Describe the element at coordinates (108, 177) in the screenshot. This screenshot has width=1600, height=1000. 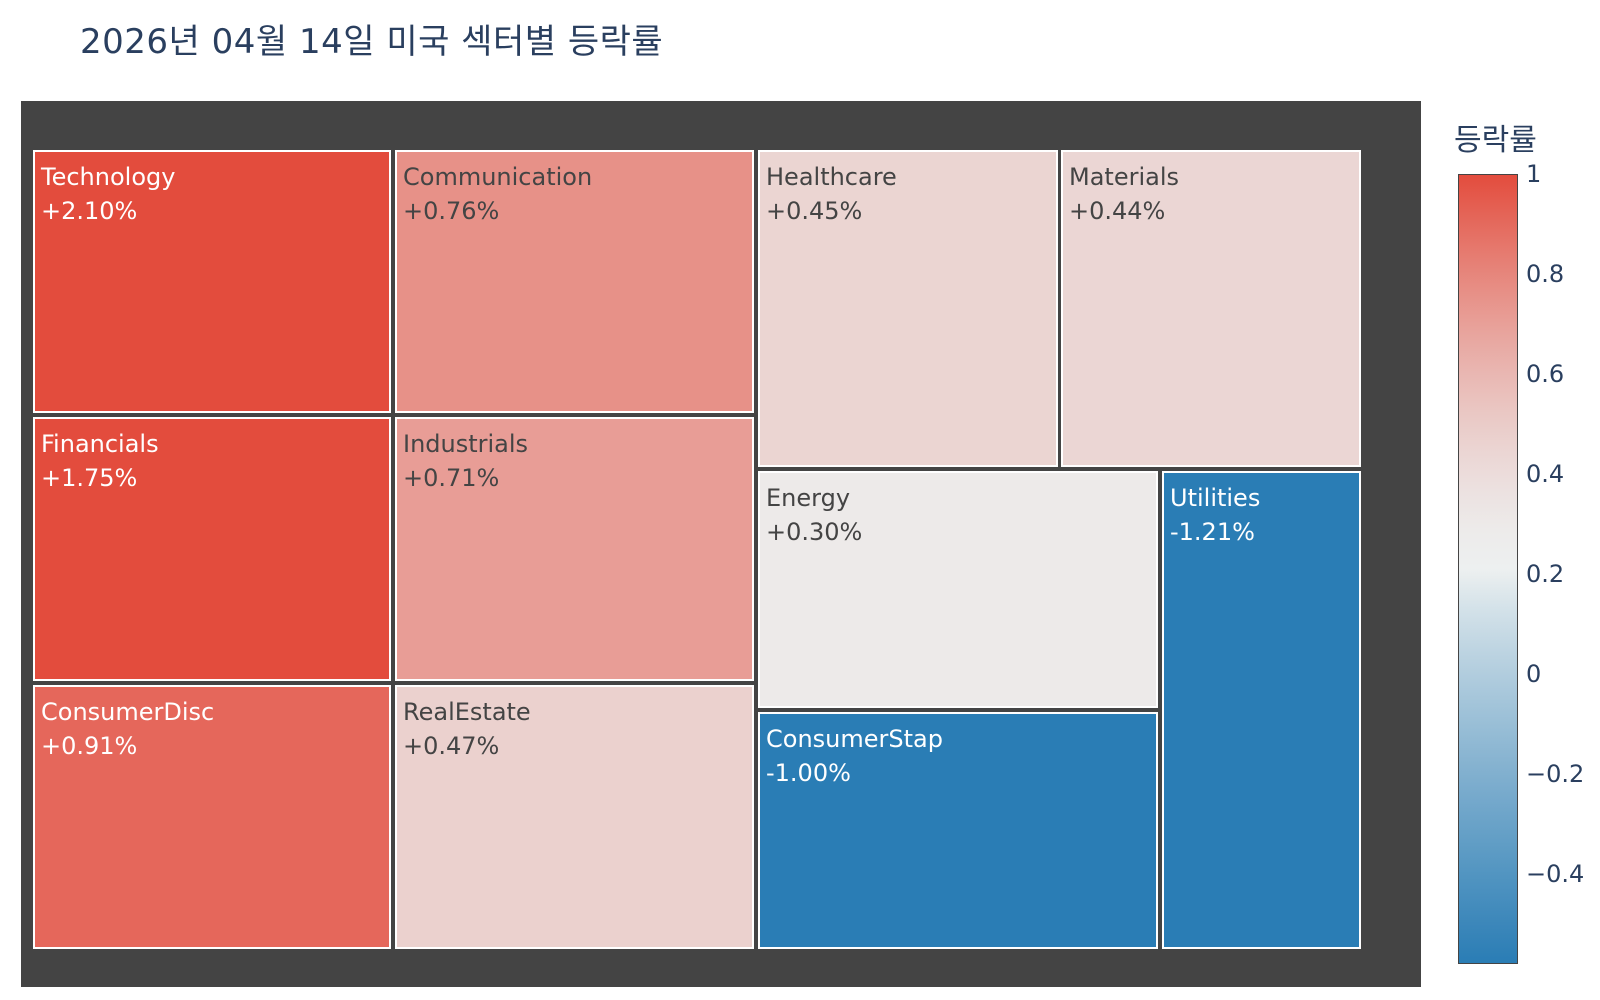
I see `tile-name-technology: Technology` at that location.